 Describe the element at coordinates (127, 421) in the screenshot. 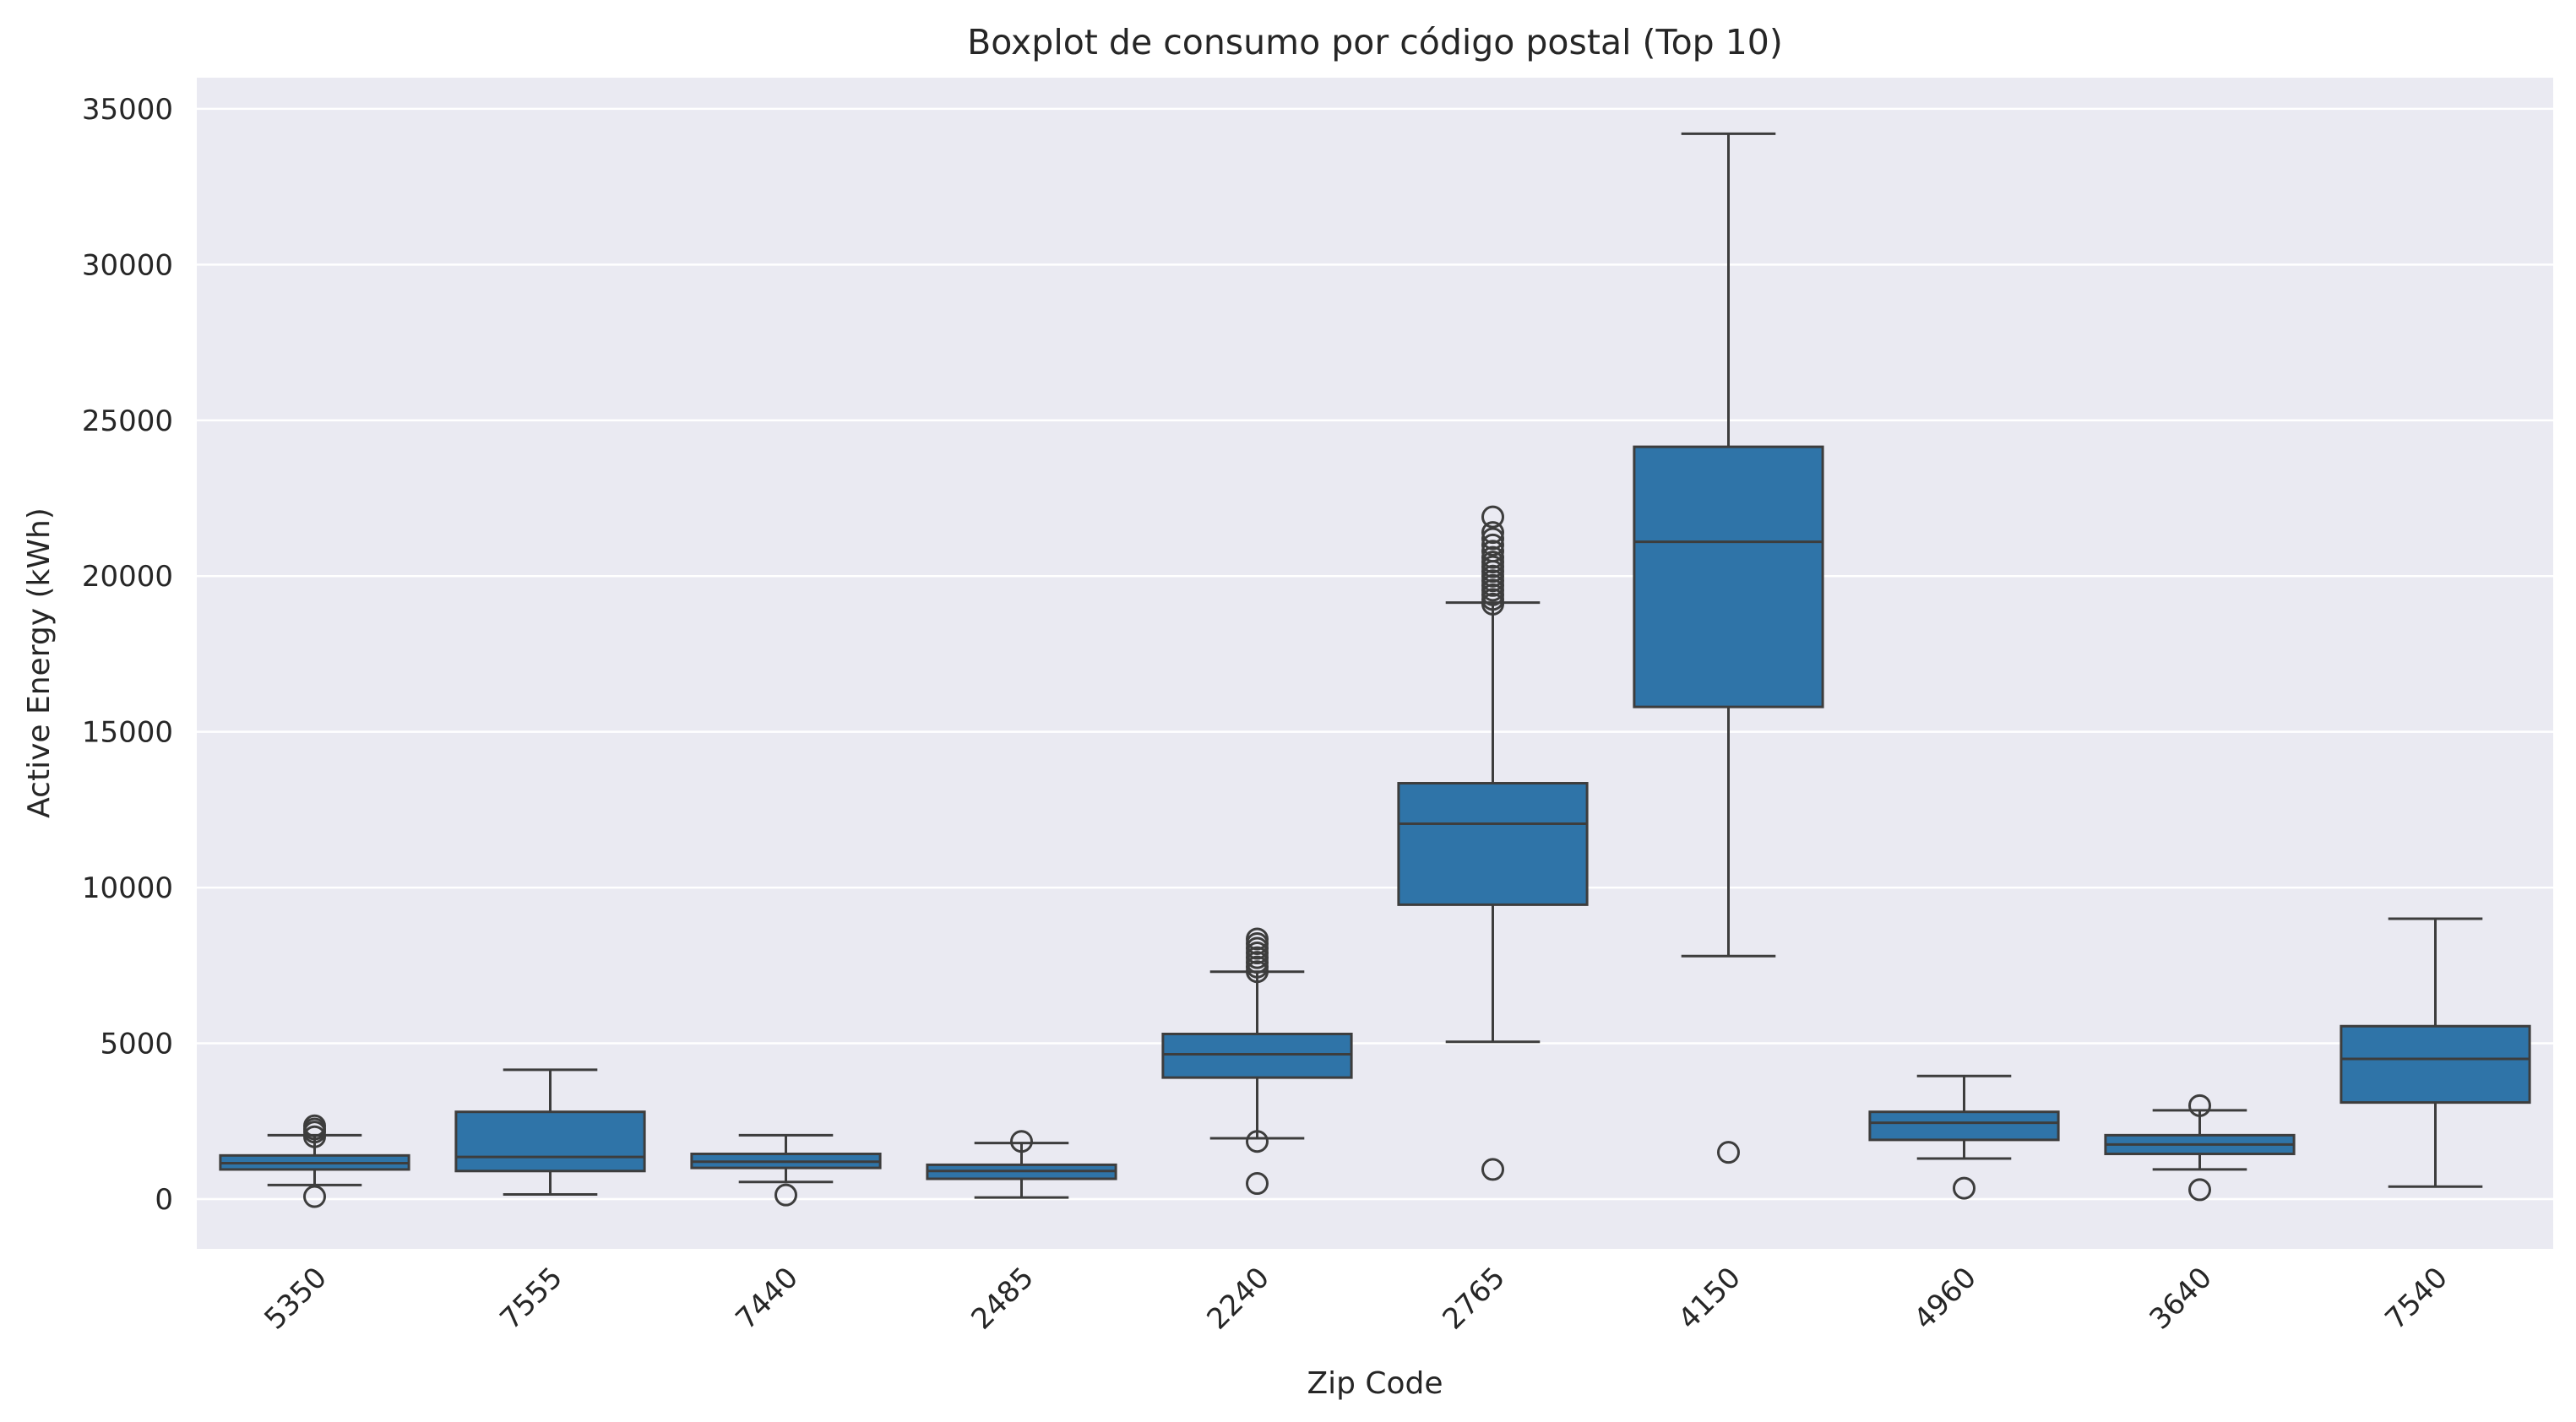

I see `y-tick-label: 25000` at that location.